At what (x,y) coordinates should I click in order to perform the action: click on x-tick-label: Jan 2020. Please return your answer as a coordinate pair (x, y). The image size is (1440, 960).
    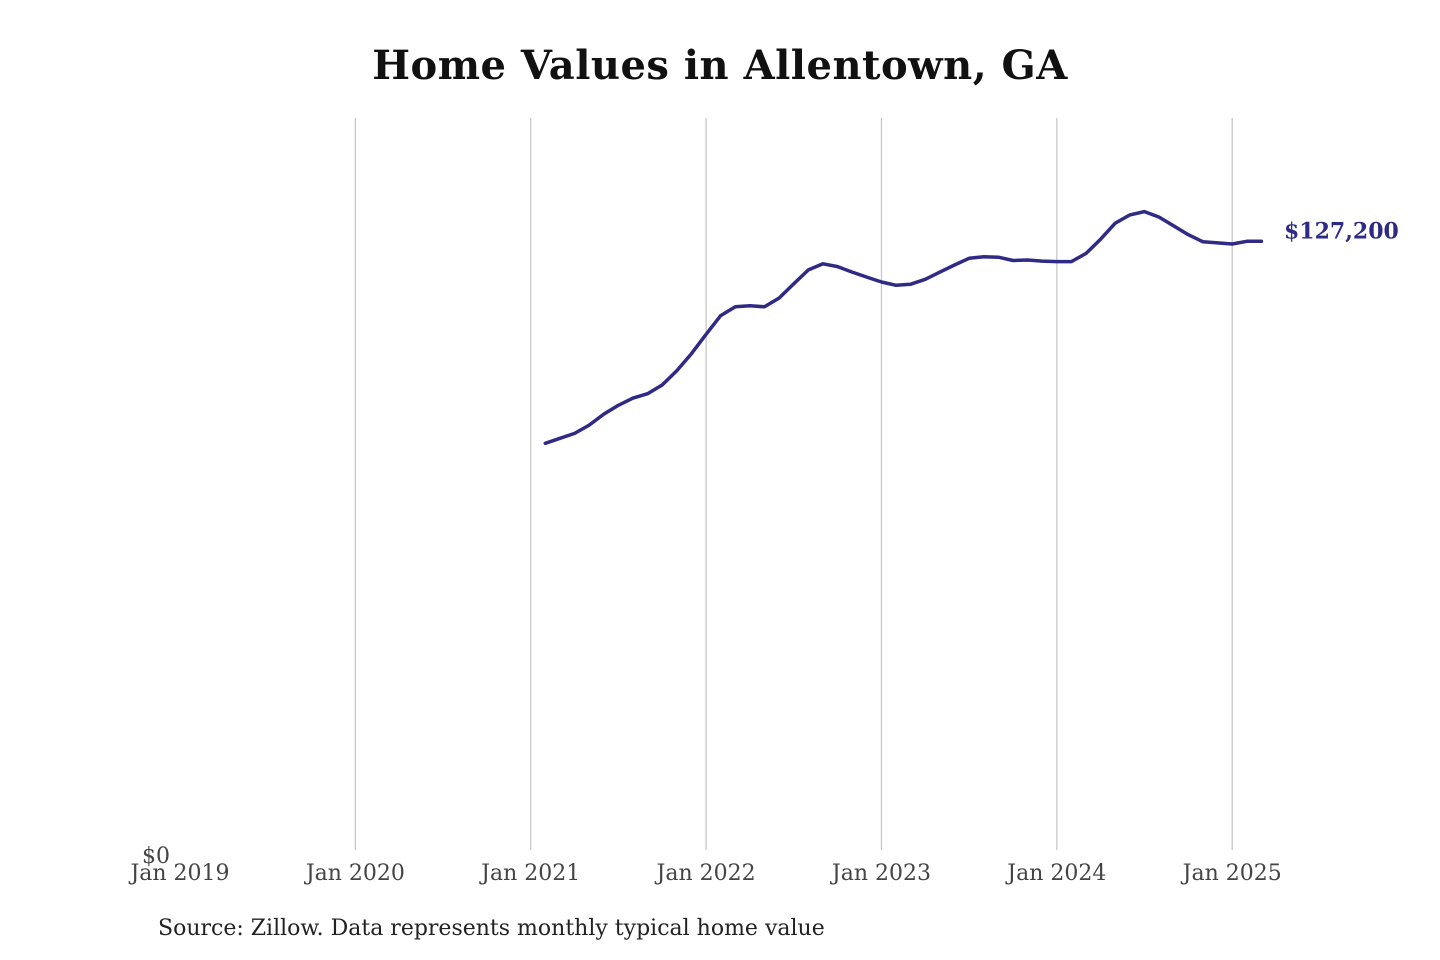
    Looking at the image, I should click on (354, 873).